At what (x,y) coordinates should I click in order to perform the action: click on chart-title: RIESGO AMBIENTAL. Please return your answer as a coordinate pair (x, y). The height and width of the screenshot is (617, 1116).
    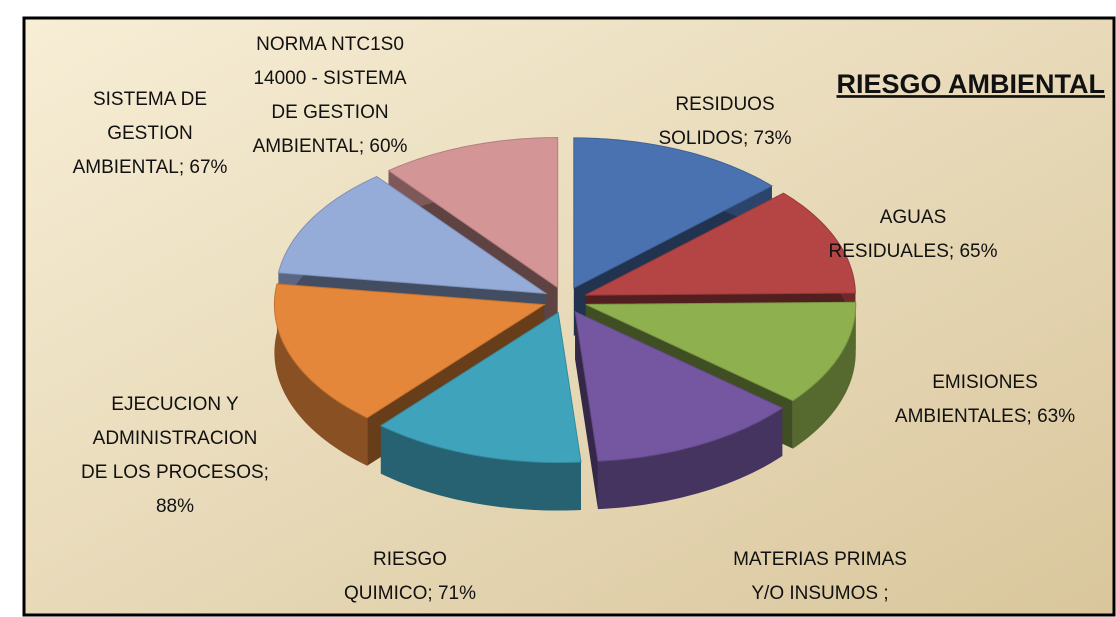
    Looking at the image, I should click on (971, 84).